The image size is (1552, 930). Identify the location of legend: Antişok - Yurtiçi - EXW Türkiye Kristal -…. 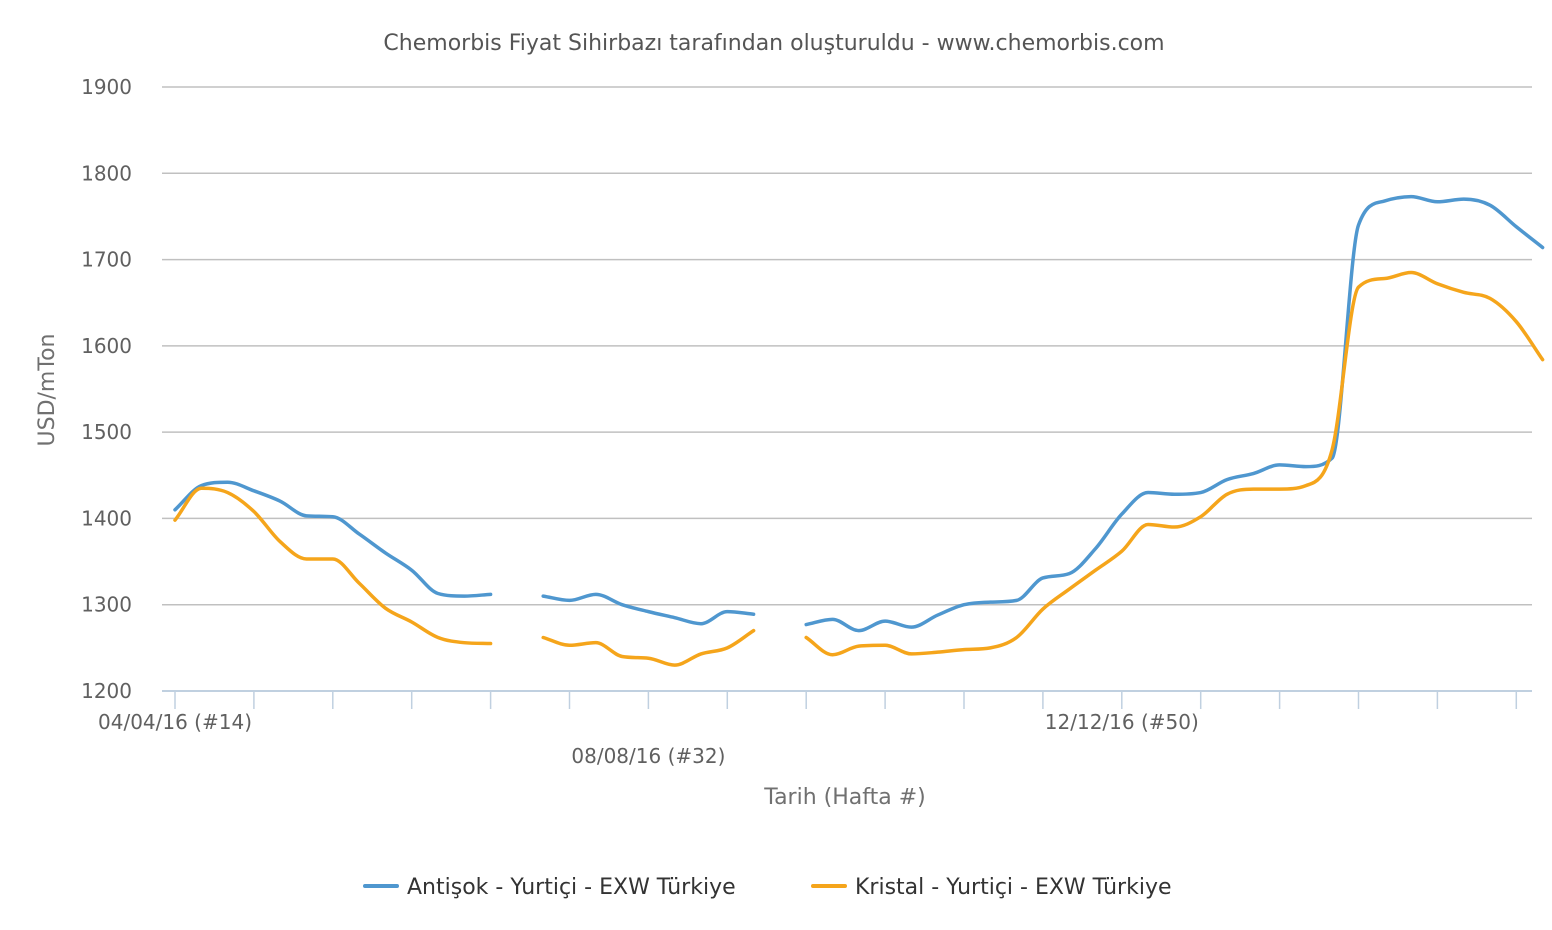
(767, 887).